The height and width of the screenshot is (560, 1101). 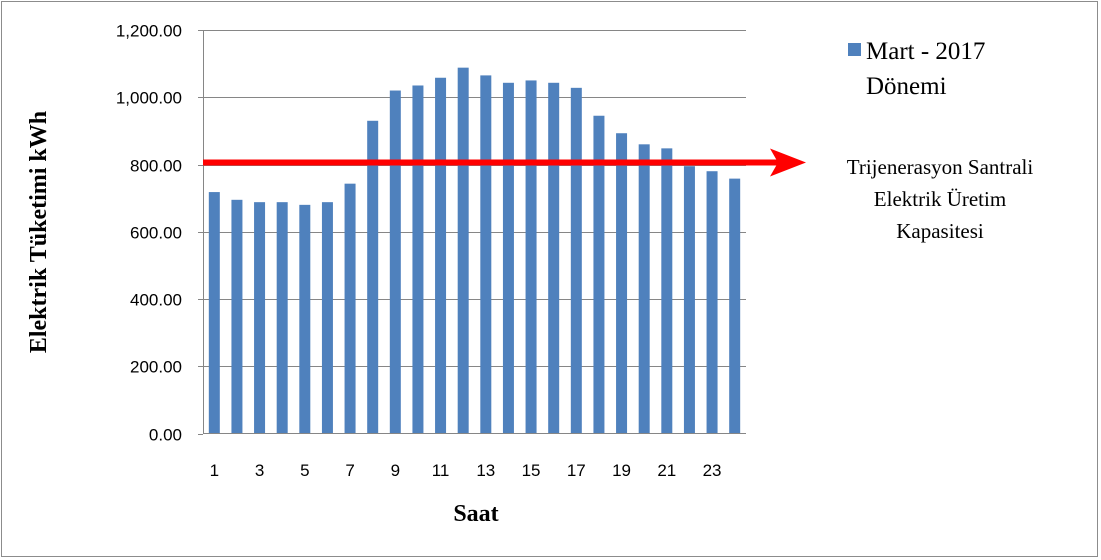 I want to click on y-axis-title: Elektrik Tüketimi kWh, so click(x=39, y=232).